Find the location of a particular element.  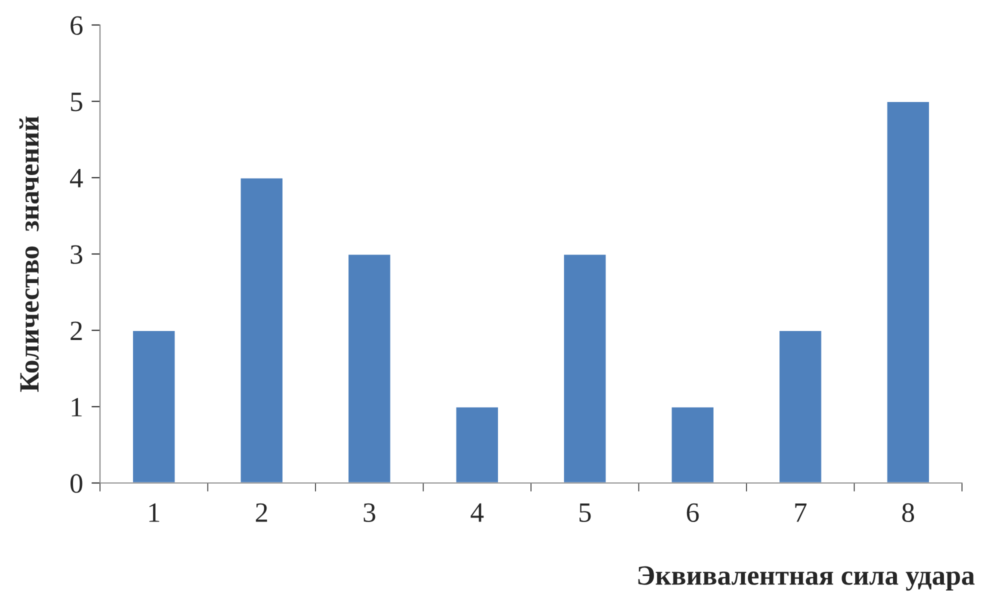

y-tick-label: 3 is located at coordinates (76, 254).